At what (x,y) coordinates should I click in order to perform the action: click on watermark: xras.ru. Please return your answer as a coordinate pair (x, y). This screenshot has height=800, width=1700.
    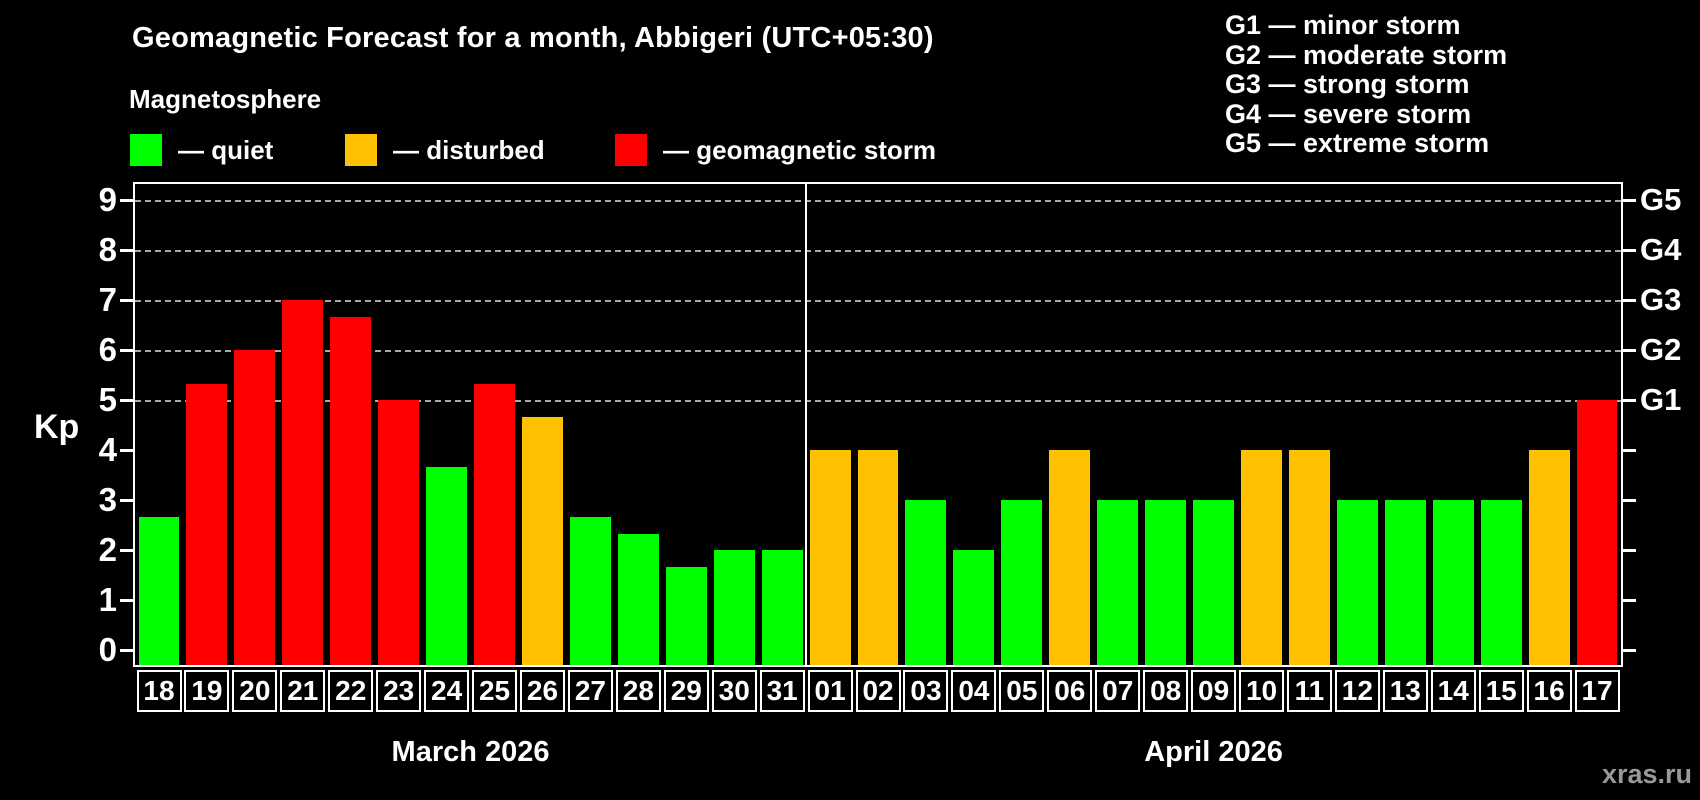
    Looking at the image, I should click on (1646, 774).